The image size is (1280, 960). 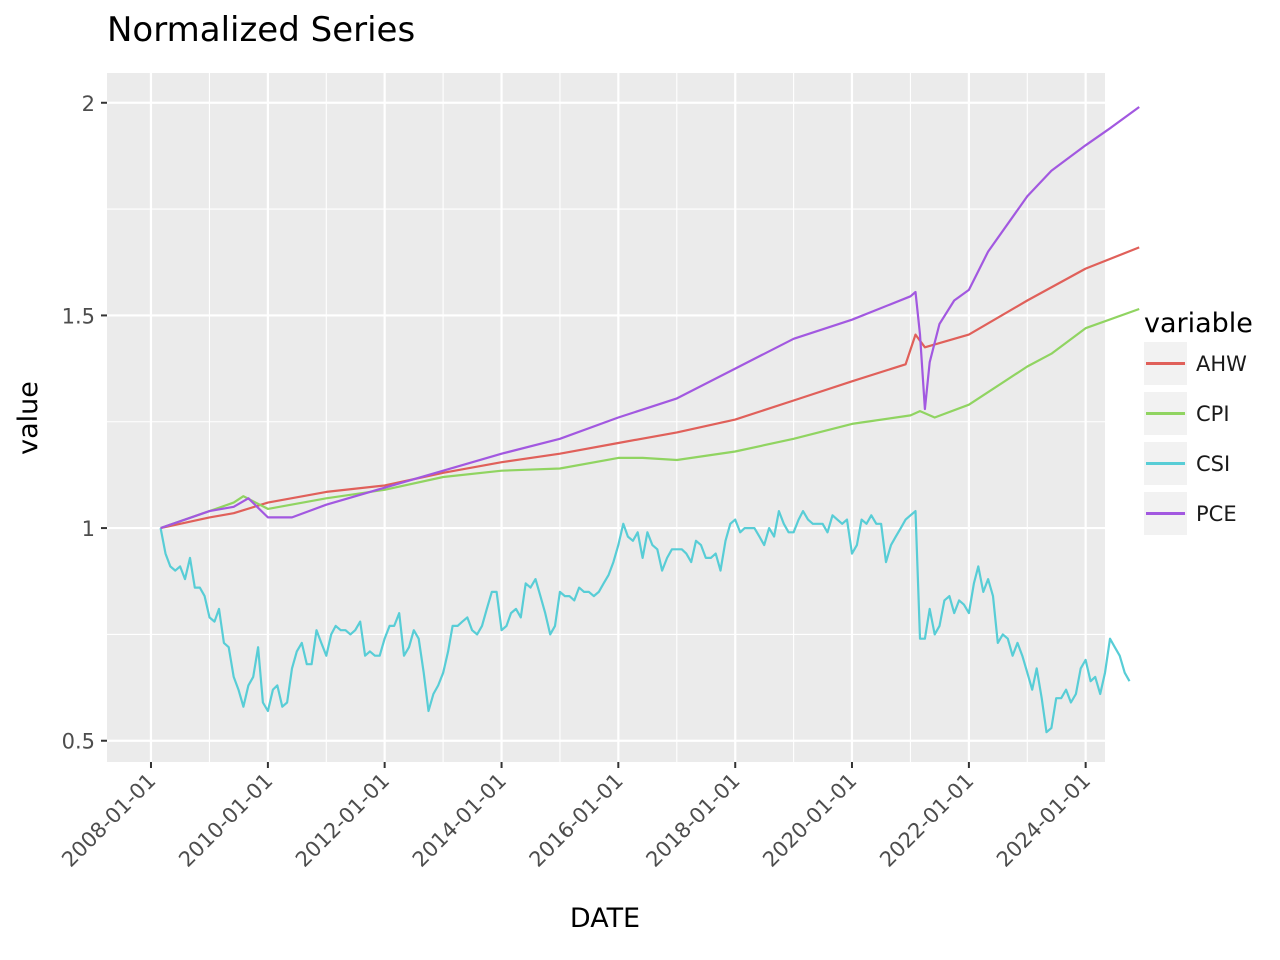 I want to click on x-tick-label: 2014-01-01, so click(x=459, y=820).